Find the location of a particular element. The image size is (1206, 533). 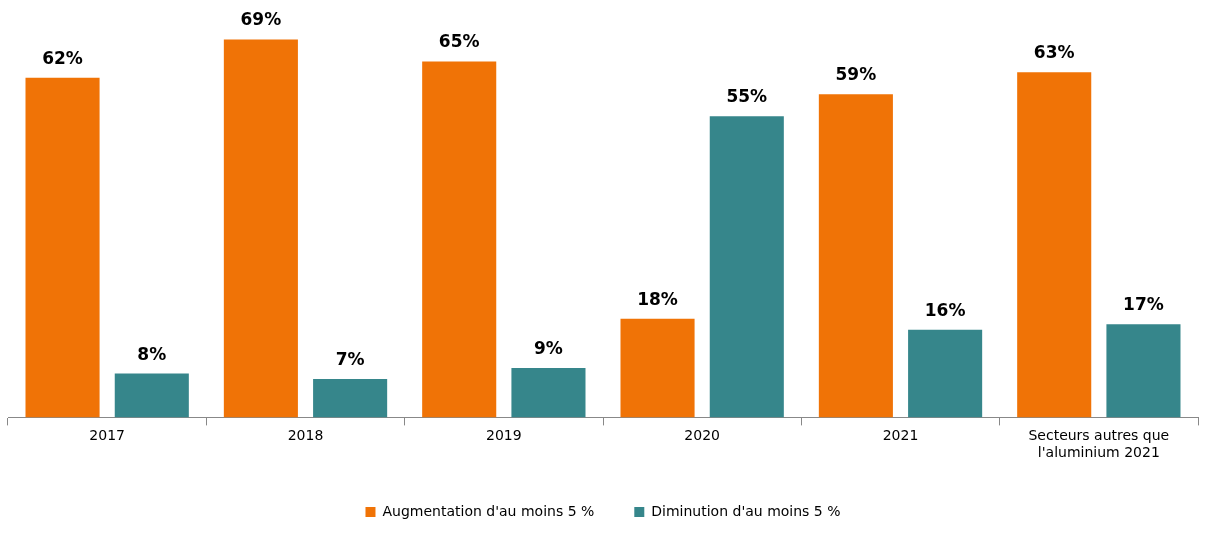

data-label: 59% is located at coordinates (856, 74).